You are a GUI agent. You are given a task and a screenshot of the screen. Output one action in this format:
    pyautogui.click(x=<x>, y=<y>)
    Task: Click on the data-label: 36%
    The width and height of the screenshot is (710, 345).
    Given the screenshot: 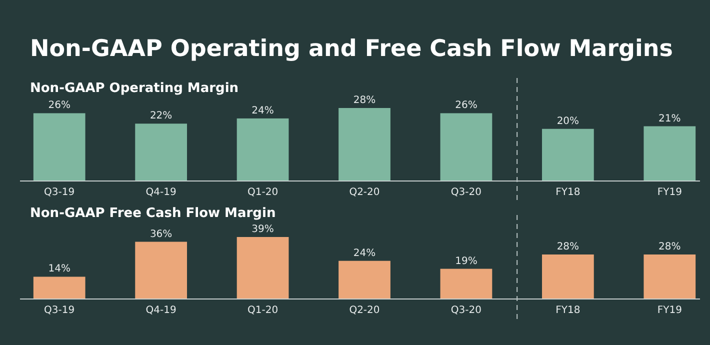 What is the action you would take?
    pyautogui.click(x=161, y=234)
    